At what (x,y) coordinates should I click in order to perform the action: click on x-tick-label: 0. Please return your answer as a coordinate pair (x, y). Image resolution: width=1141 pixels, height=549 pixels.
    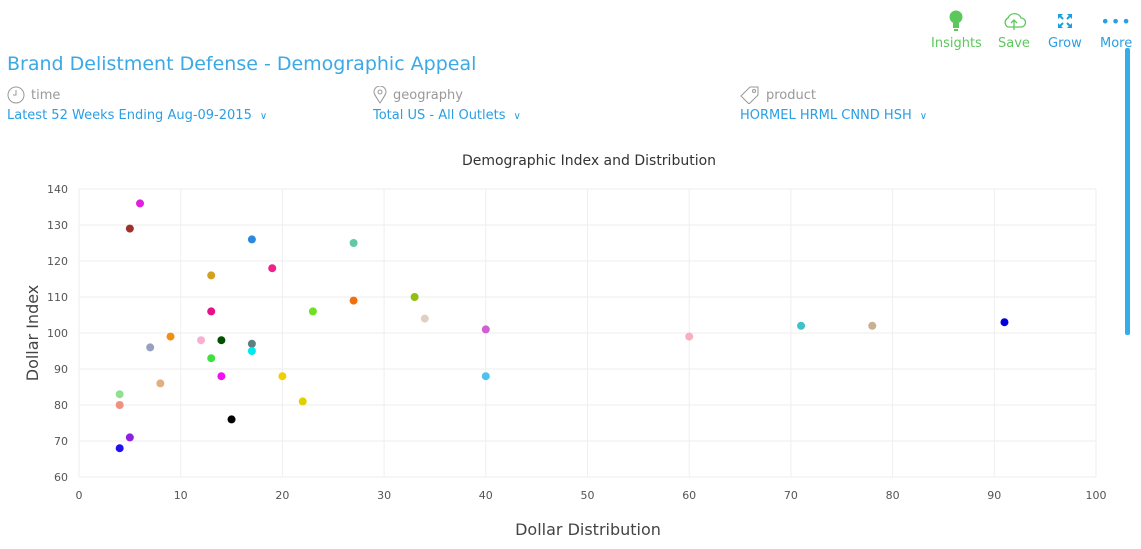
    Looking at the image, I should click on (79, 495).